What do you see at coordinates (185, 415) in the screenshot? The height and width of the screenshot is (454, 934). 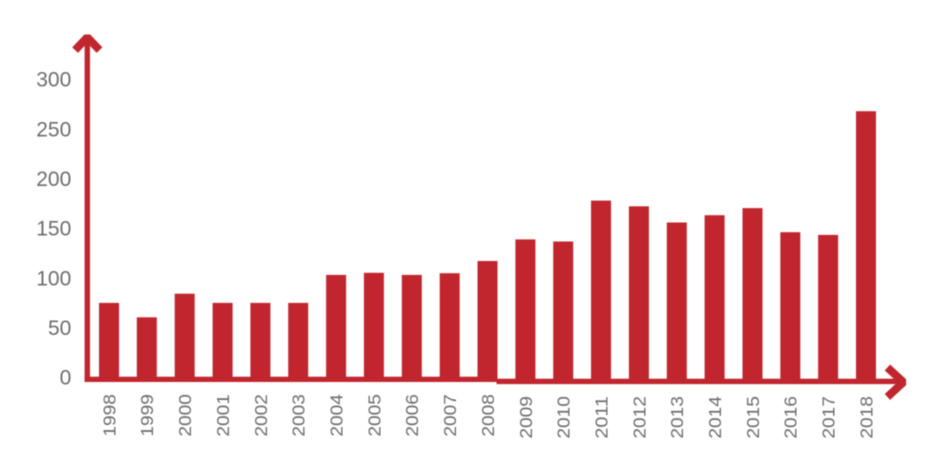 I see `svg-text: 2000` at bounding box center [185, 415].